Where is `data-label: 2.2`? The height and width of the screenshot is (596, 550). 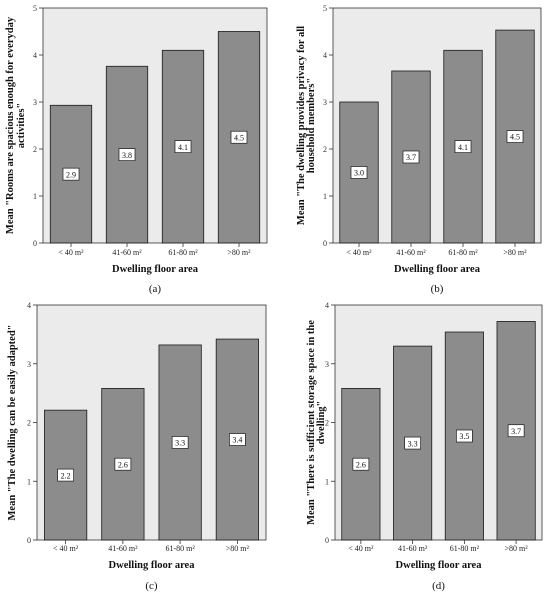 data-label: 2.2 is located at coordinates (66, 475).